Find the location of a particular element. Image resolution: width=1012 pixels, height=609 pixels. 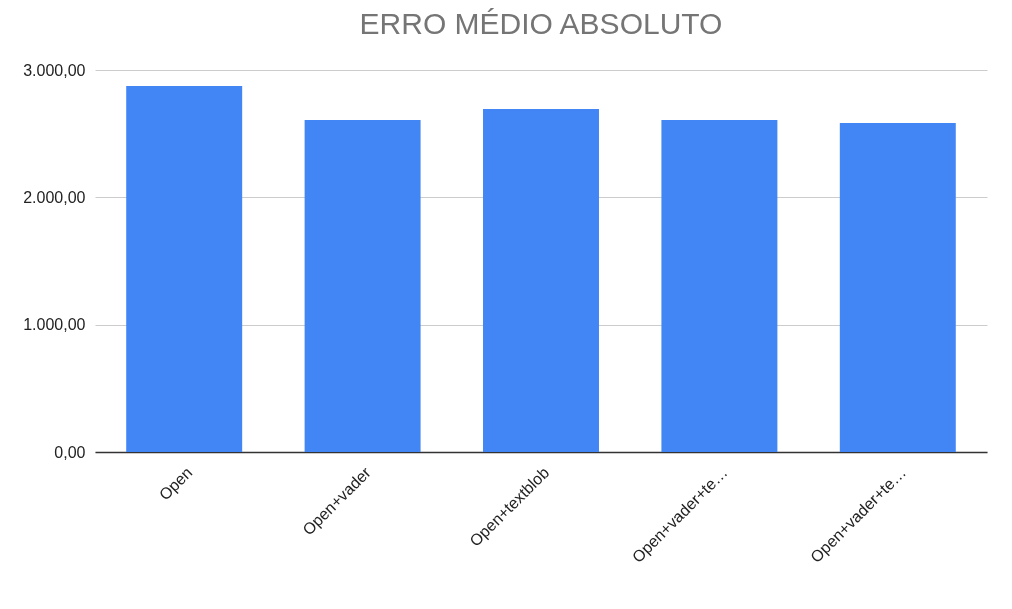

y-tick-label: 3.000,00 is located at coordinates (54, 70).